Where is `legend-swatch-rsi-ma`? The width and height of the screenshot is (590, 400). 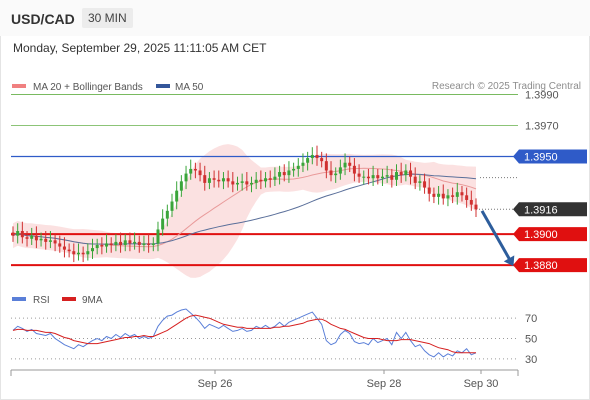
legend-swatch-rsi-ma is located at coordinates (69, 299).